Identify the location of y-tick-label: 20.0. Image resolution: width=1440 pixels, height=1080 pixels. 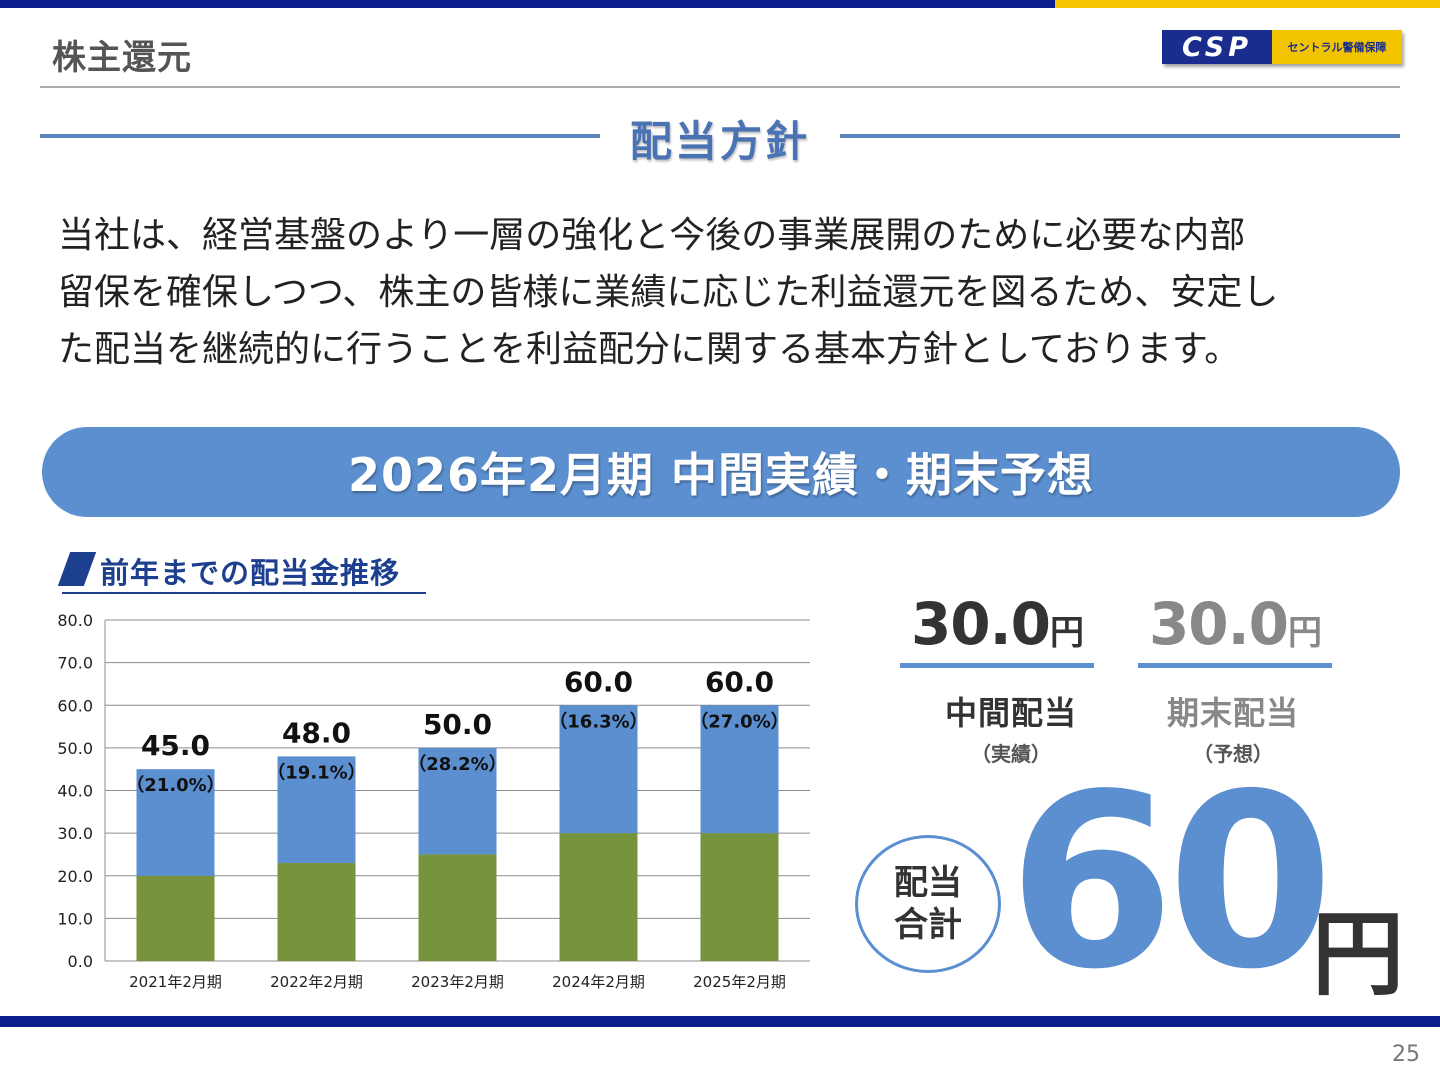
(75, 876).